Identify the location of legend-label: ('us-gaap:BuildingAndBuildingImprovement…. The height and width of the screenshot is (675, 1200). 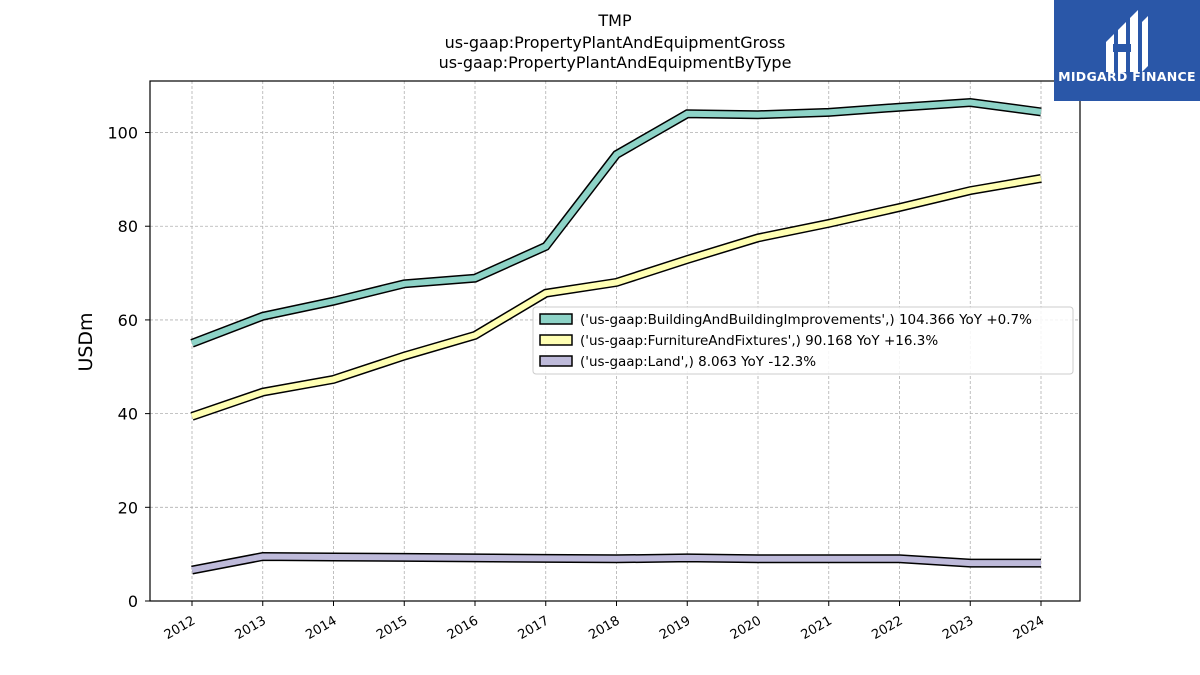
(806, 320).